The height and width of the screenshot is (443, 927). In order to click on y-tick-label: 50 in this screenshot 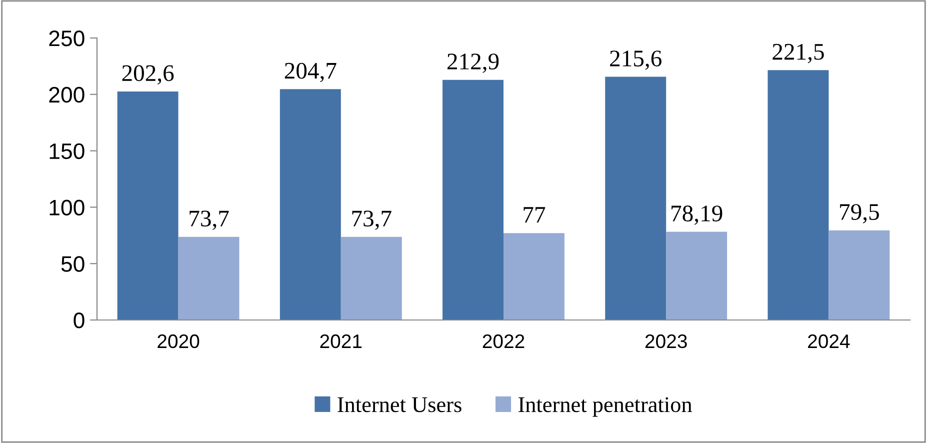, I will do `click(72, 264)`.